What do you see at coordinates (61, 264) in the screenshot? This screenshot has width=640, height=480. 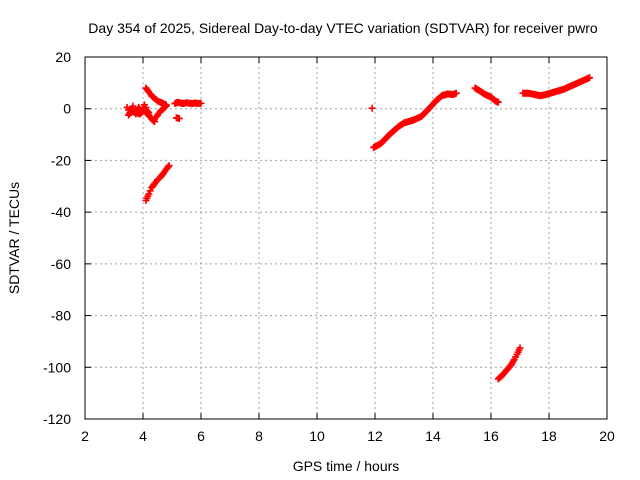 I see `y-tick-label: -60` at bounding box center [61, 264].